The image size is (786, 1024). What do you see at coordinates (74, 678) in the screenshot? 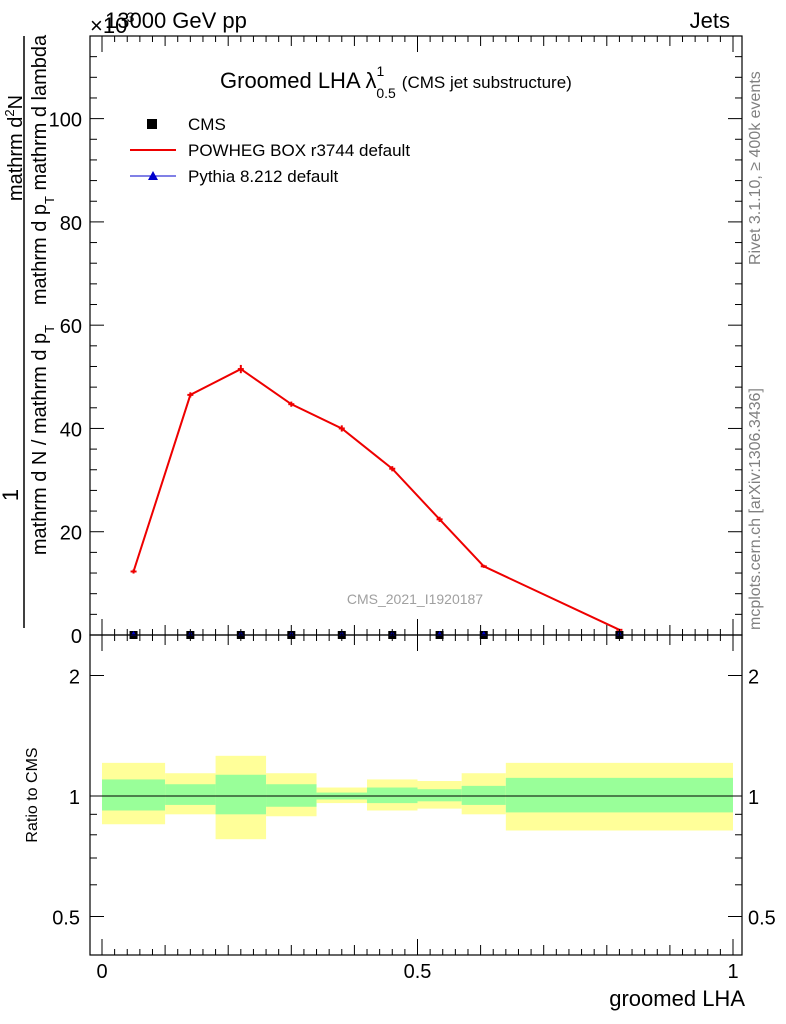
I see `ratio-ytick-label: 2` at bounding box center [74, 678].